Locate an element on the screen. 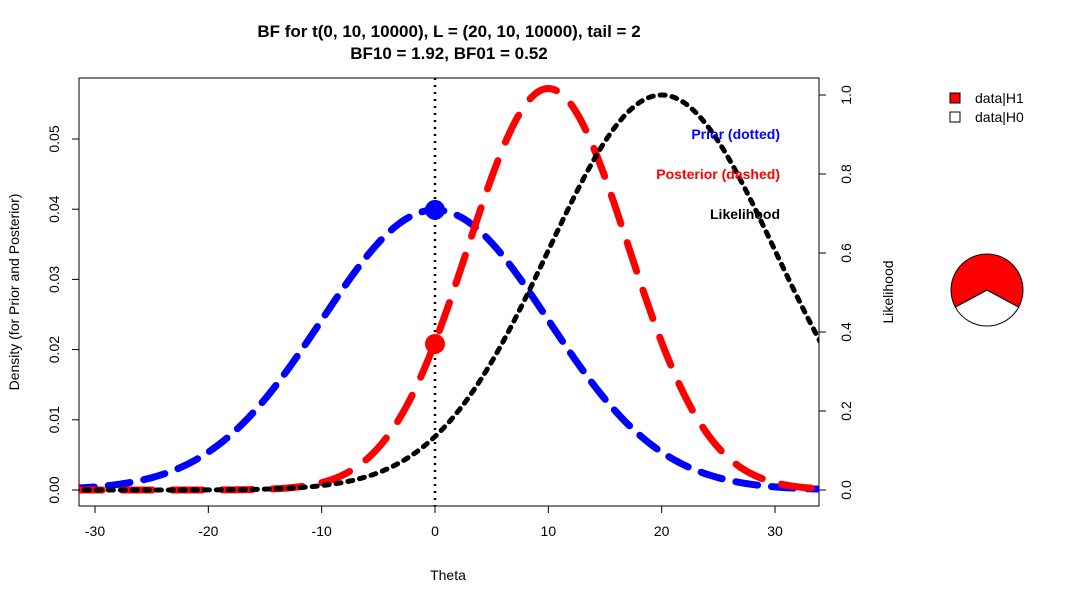 The image size is (1075, 604). pie-slice-h1 is located at coordinates (987, 280).